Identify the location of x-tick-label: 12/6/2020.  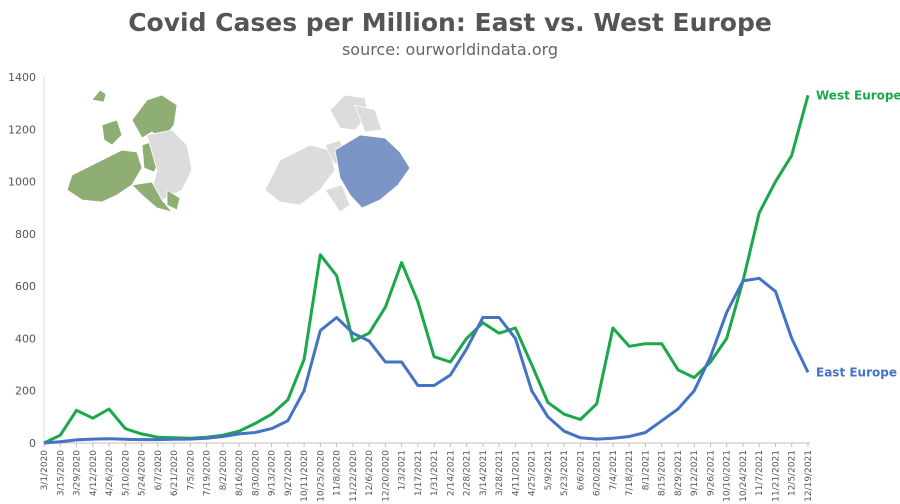
(370, 473).